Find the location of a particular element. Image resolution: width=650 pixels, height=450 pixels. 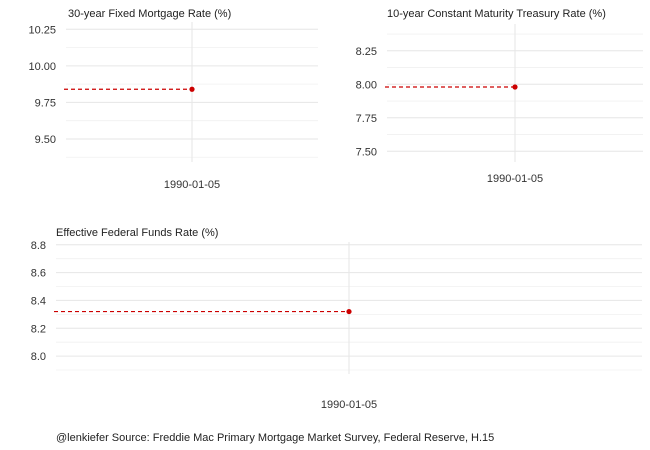

y-tick-label: 9.75 is located at coordinates (45, 103).